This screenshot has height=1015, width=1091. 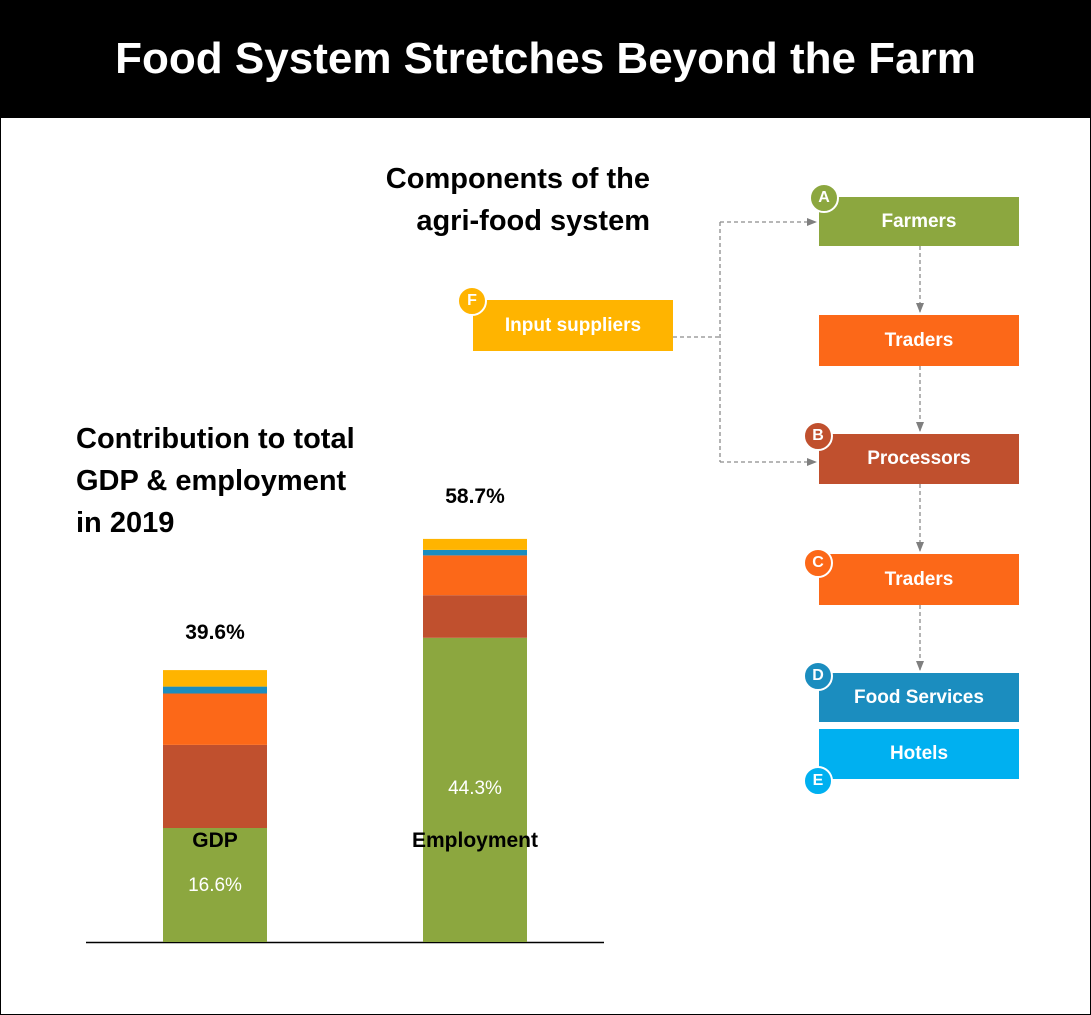 I want to click on traders-box-2: Traders, so click(x=919, y=579).